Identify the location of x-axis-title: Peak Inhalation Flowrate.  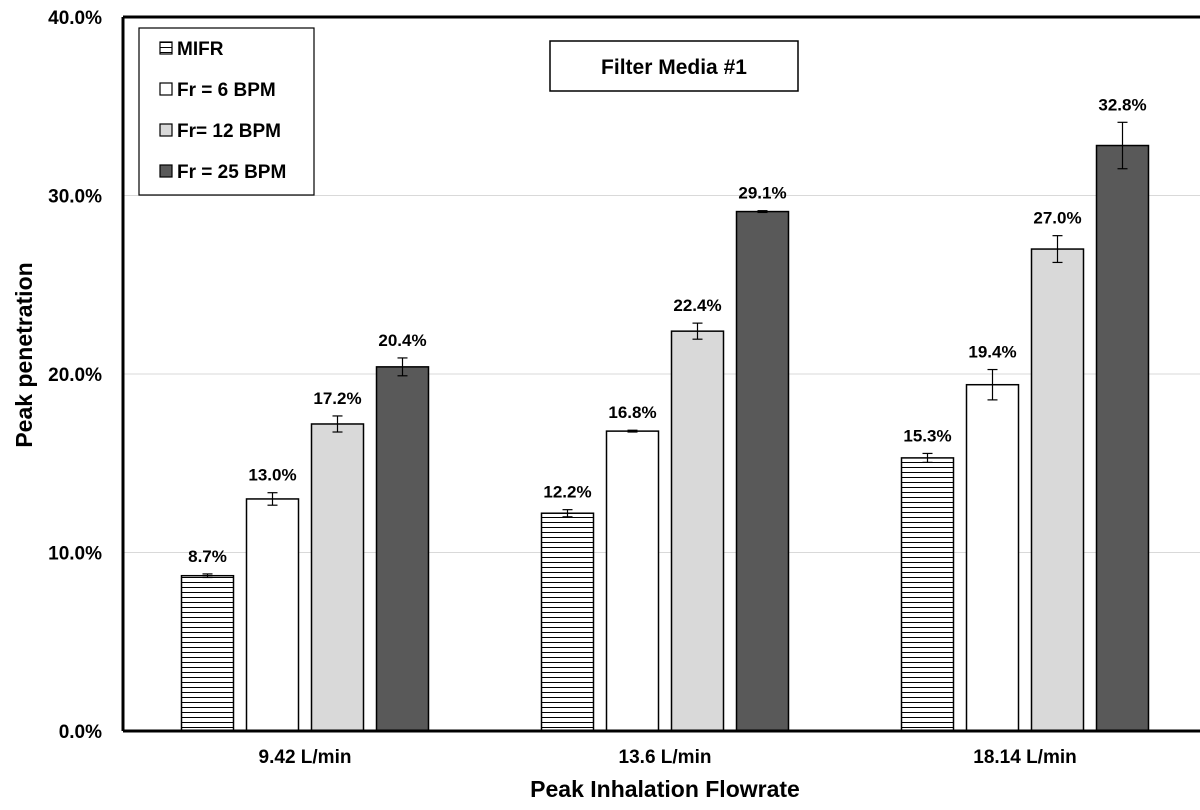
(665, 789).